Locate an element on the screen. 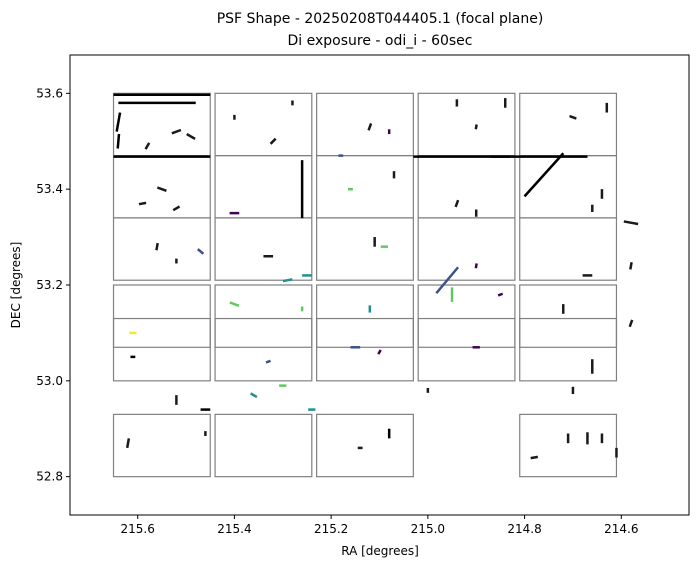 Image resolution: width=700 pixels, height=568 pixels. y-tick-label: 53.2 is located at coordinates (49, 285).